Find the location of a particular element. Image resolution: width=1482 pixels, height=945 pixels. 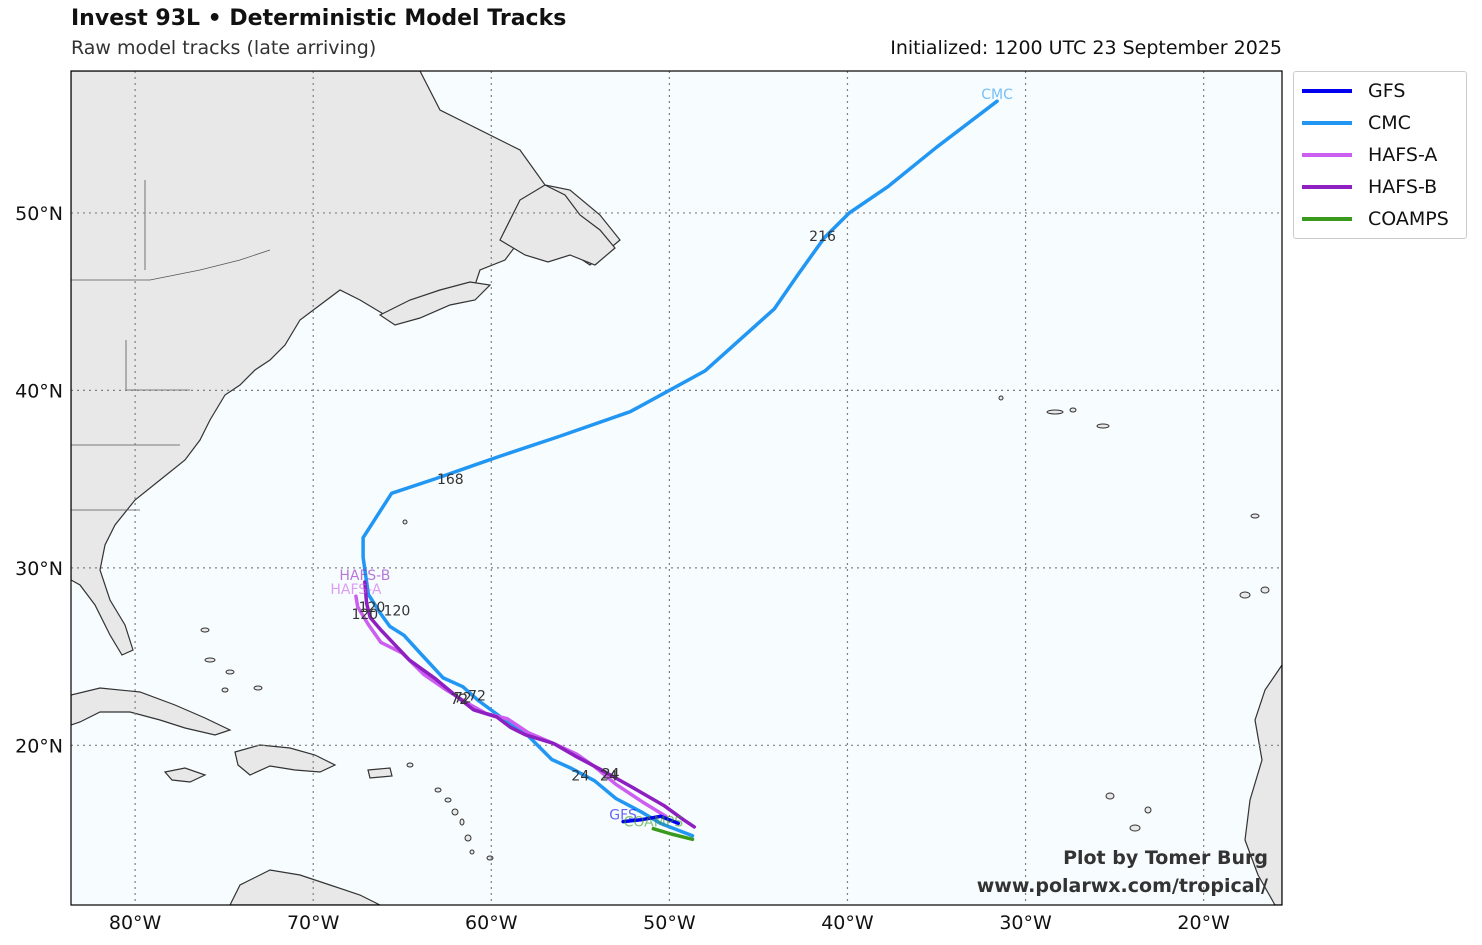

bahamas is located at coordinates (231, 660).